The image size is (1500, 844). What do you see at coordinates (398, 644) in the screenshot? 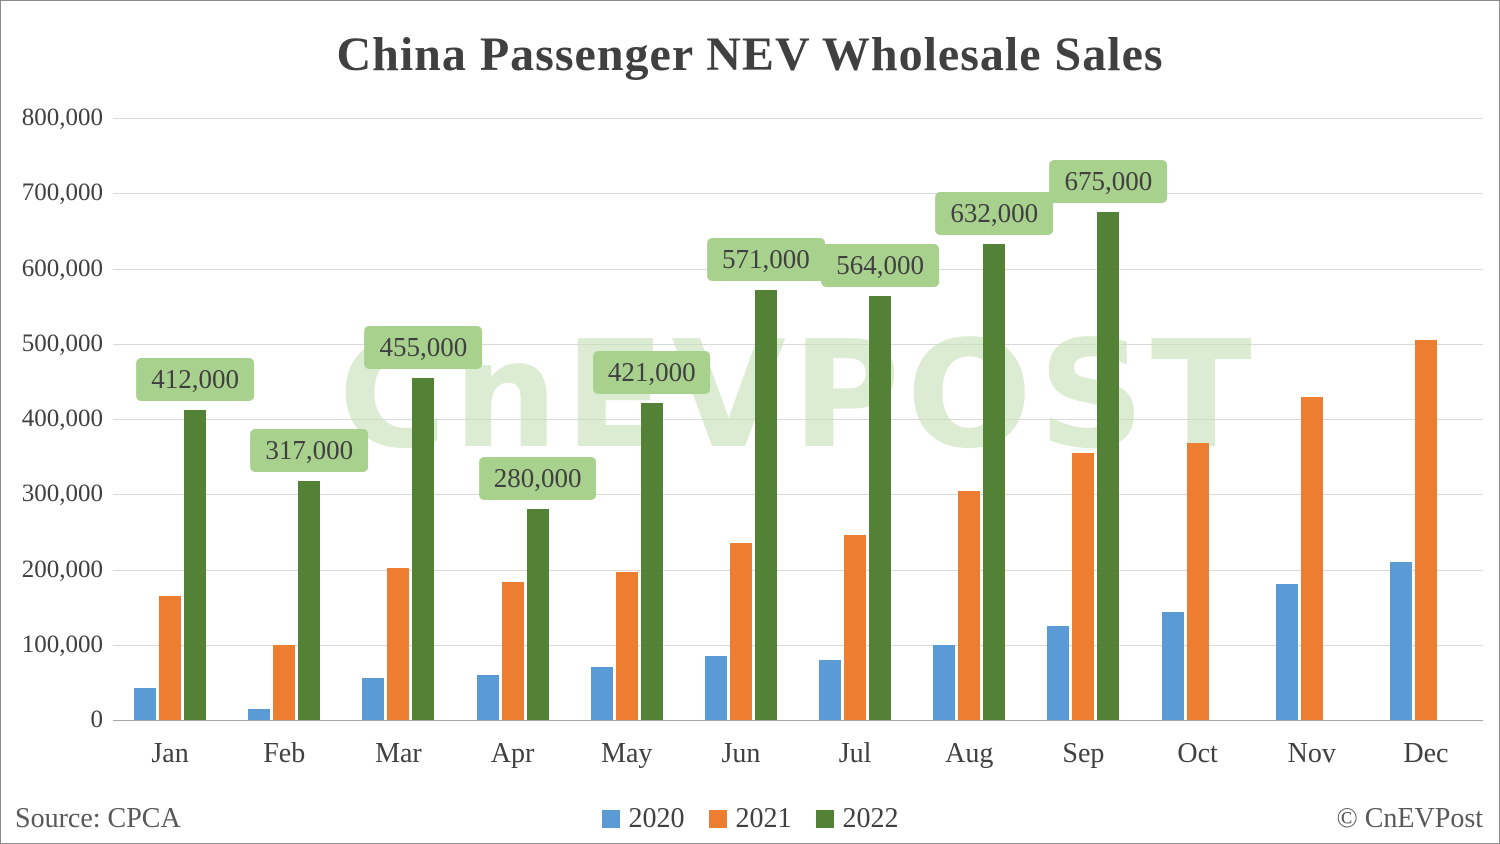
I see `bar-2021-mar` at bounding box center [398, 644].